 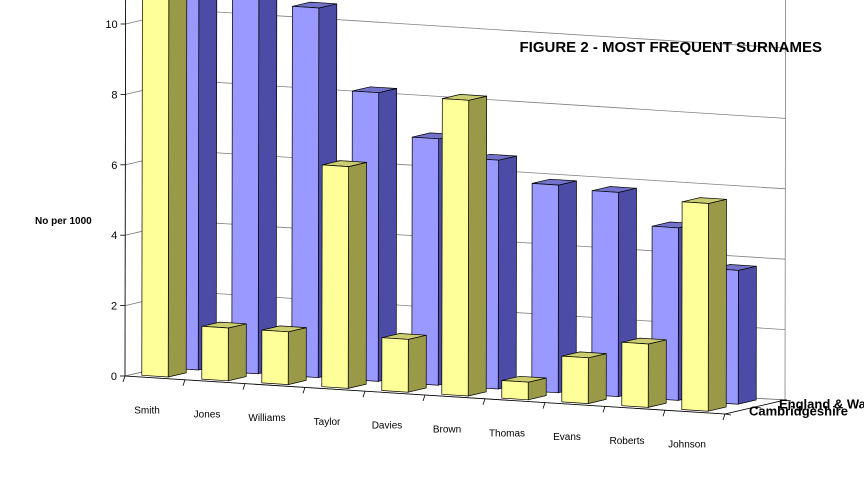 What do you see at coordinates (626, 441) in the screenshot?
I see `x-tick-label: Roberts` at bounding box center [626, 441].